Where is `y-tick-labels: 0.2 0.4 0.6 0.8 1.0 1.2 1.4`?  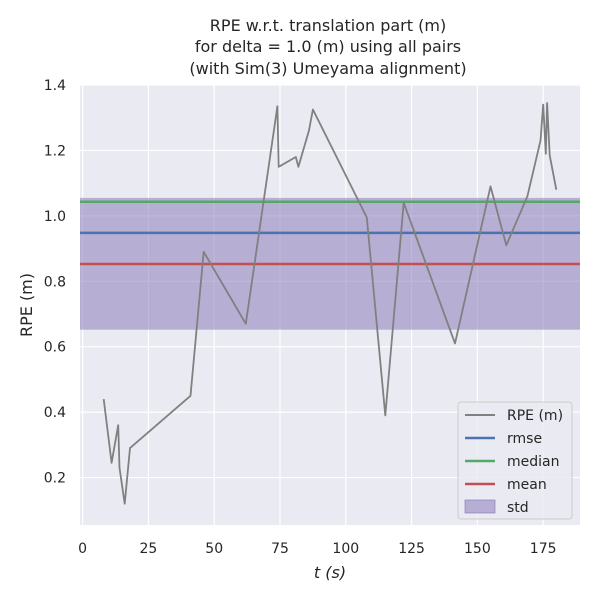 y-tick-labels: 0.2 0.4 0.6 0.8 1.0 1.2 1.4 is located at coordinates (55, 282).